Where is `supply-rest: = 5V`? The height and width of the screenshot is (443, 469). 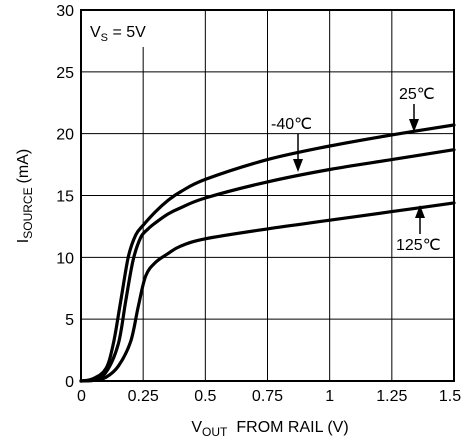
supply-rest: = 5V is located at coordinates (127, 32).